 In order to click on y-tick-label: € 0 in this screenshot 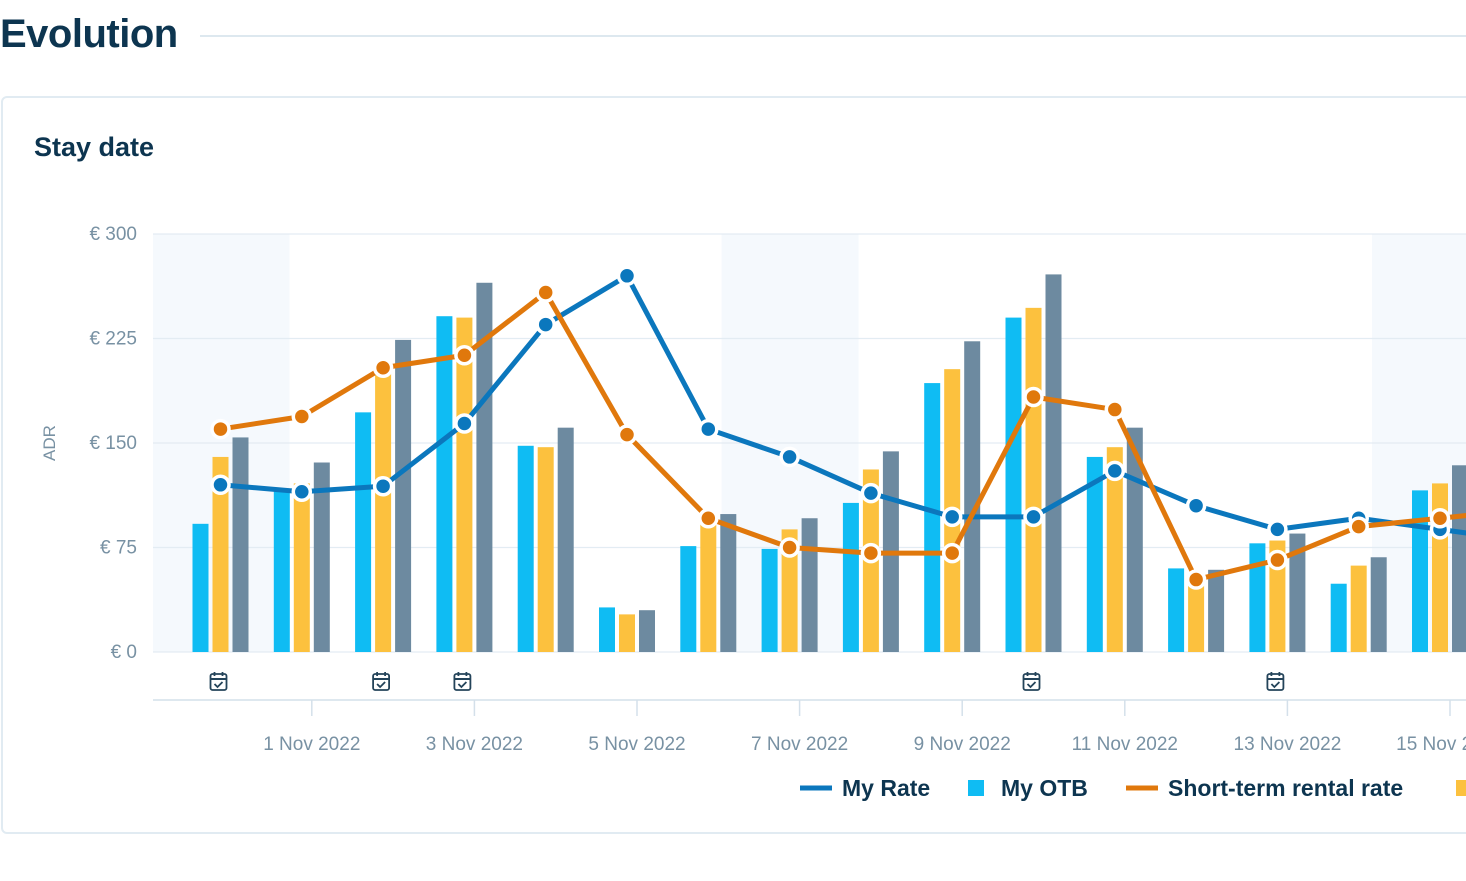, I will do `click(124, 652)`.